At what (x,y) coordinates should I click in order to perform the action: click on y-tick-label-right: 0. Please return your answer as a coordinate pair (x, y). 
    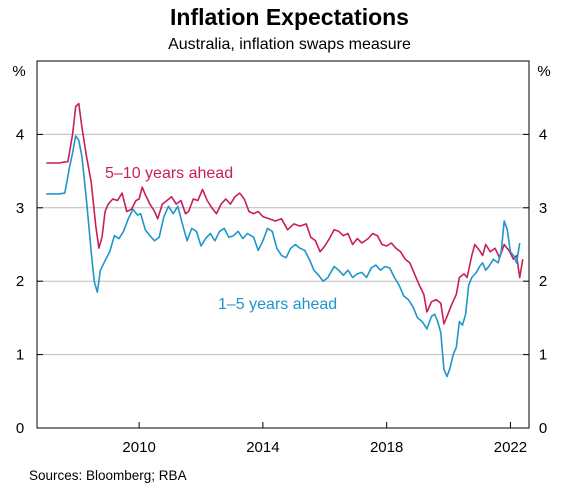
    Looking at the image, I should click on (543, 428).